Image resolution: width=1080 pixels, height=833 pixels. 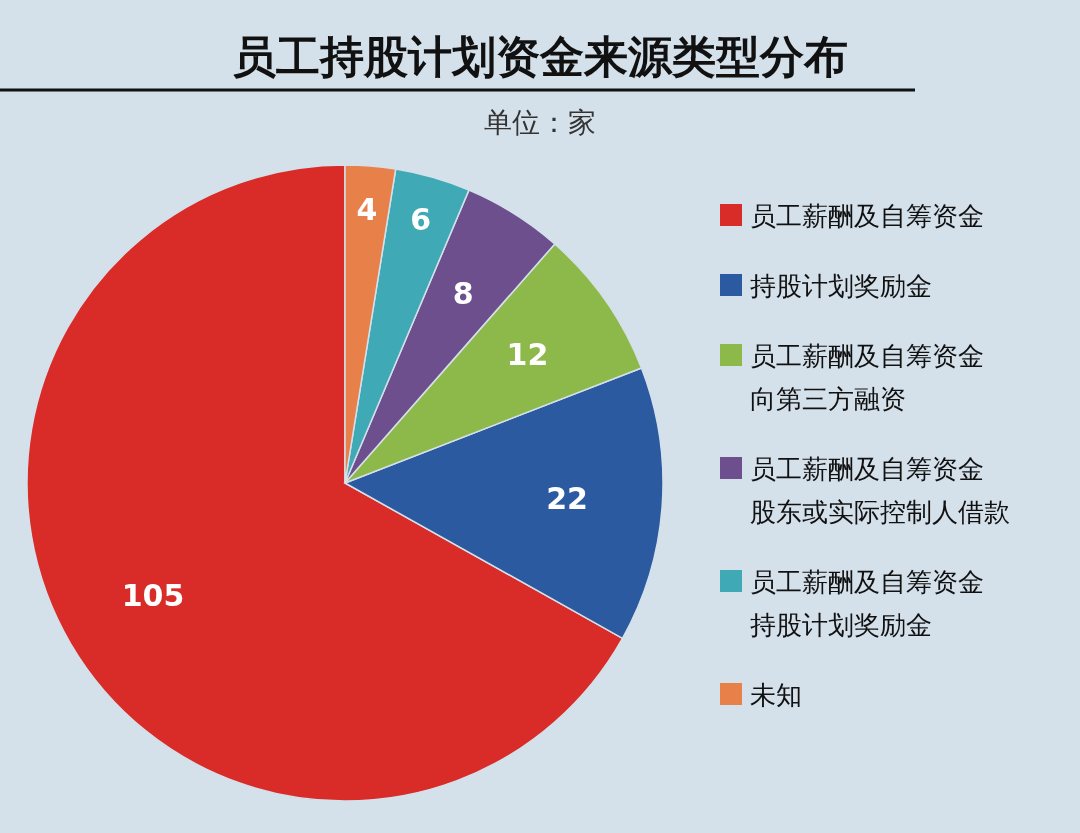 What do you see at coordinates (463, 294) in the screenshot?
I see `data-label: 8` at bounding box center [463, 294].